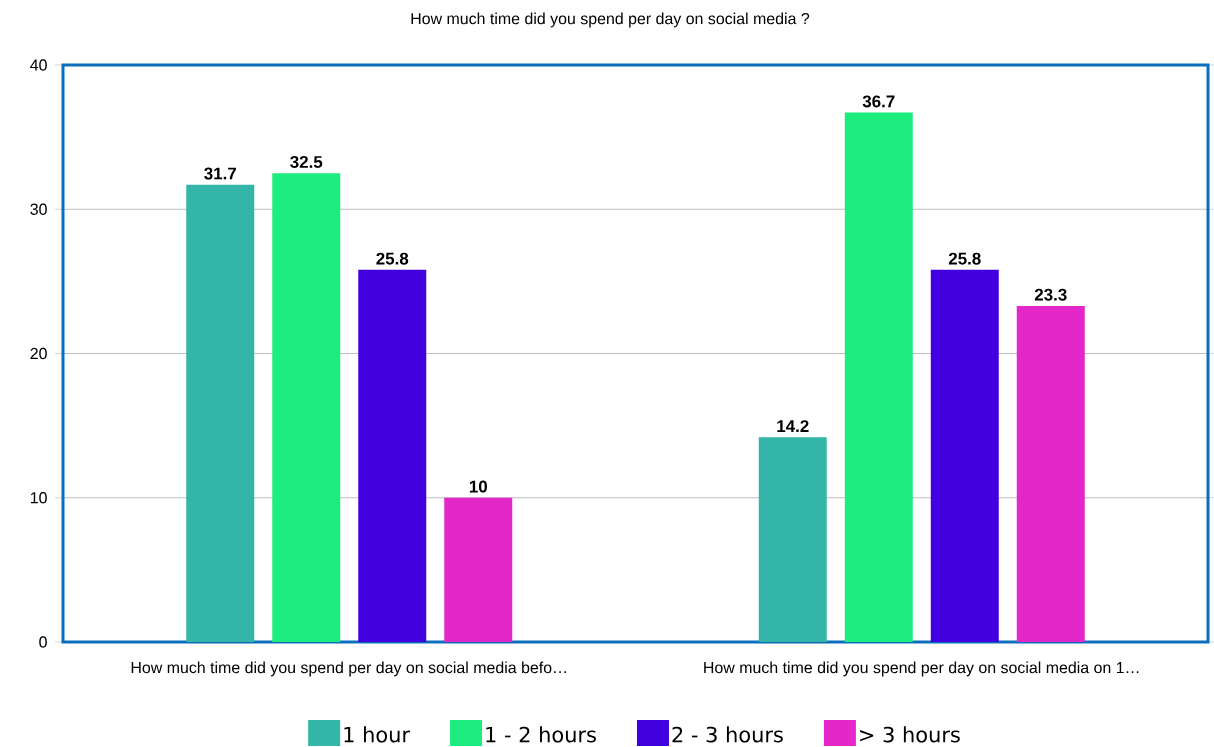 The width and height of the screenshot is (1214, 747). I want to click on y-tick-label: 40, so click(38, 65).